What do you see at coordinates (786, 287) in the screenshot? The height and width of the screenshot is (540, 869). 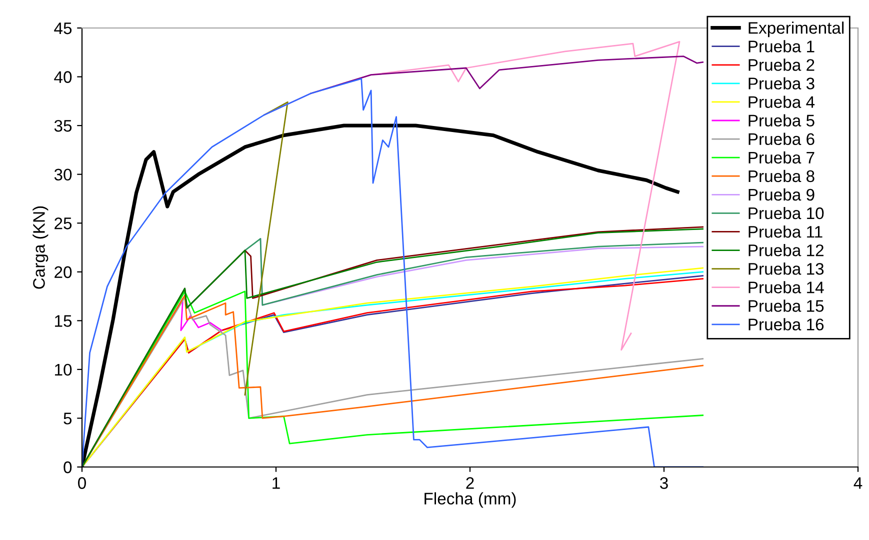 I see `legend-label: Prueba 14` at bounding box center [786, 287].